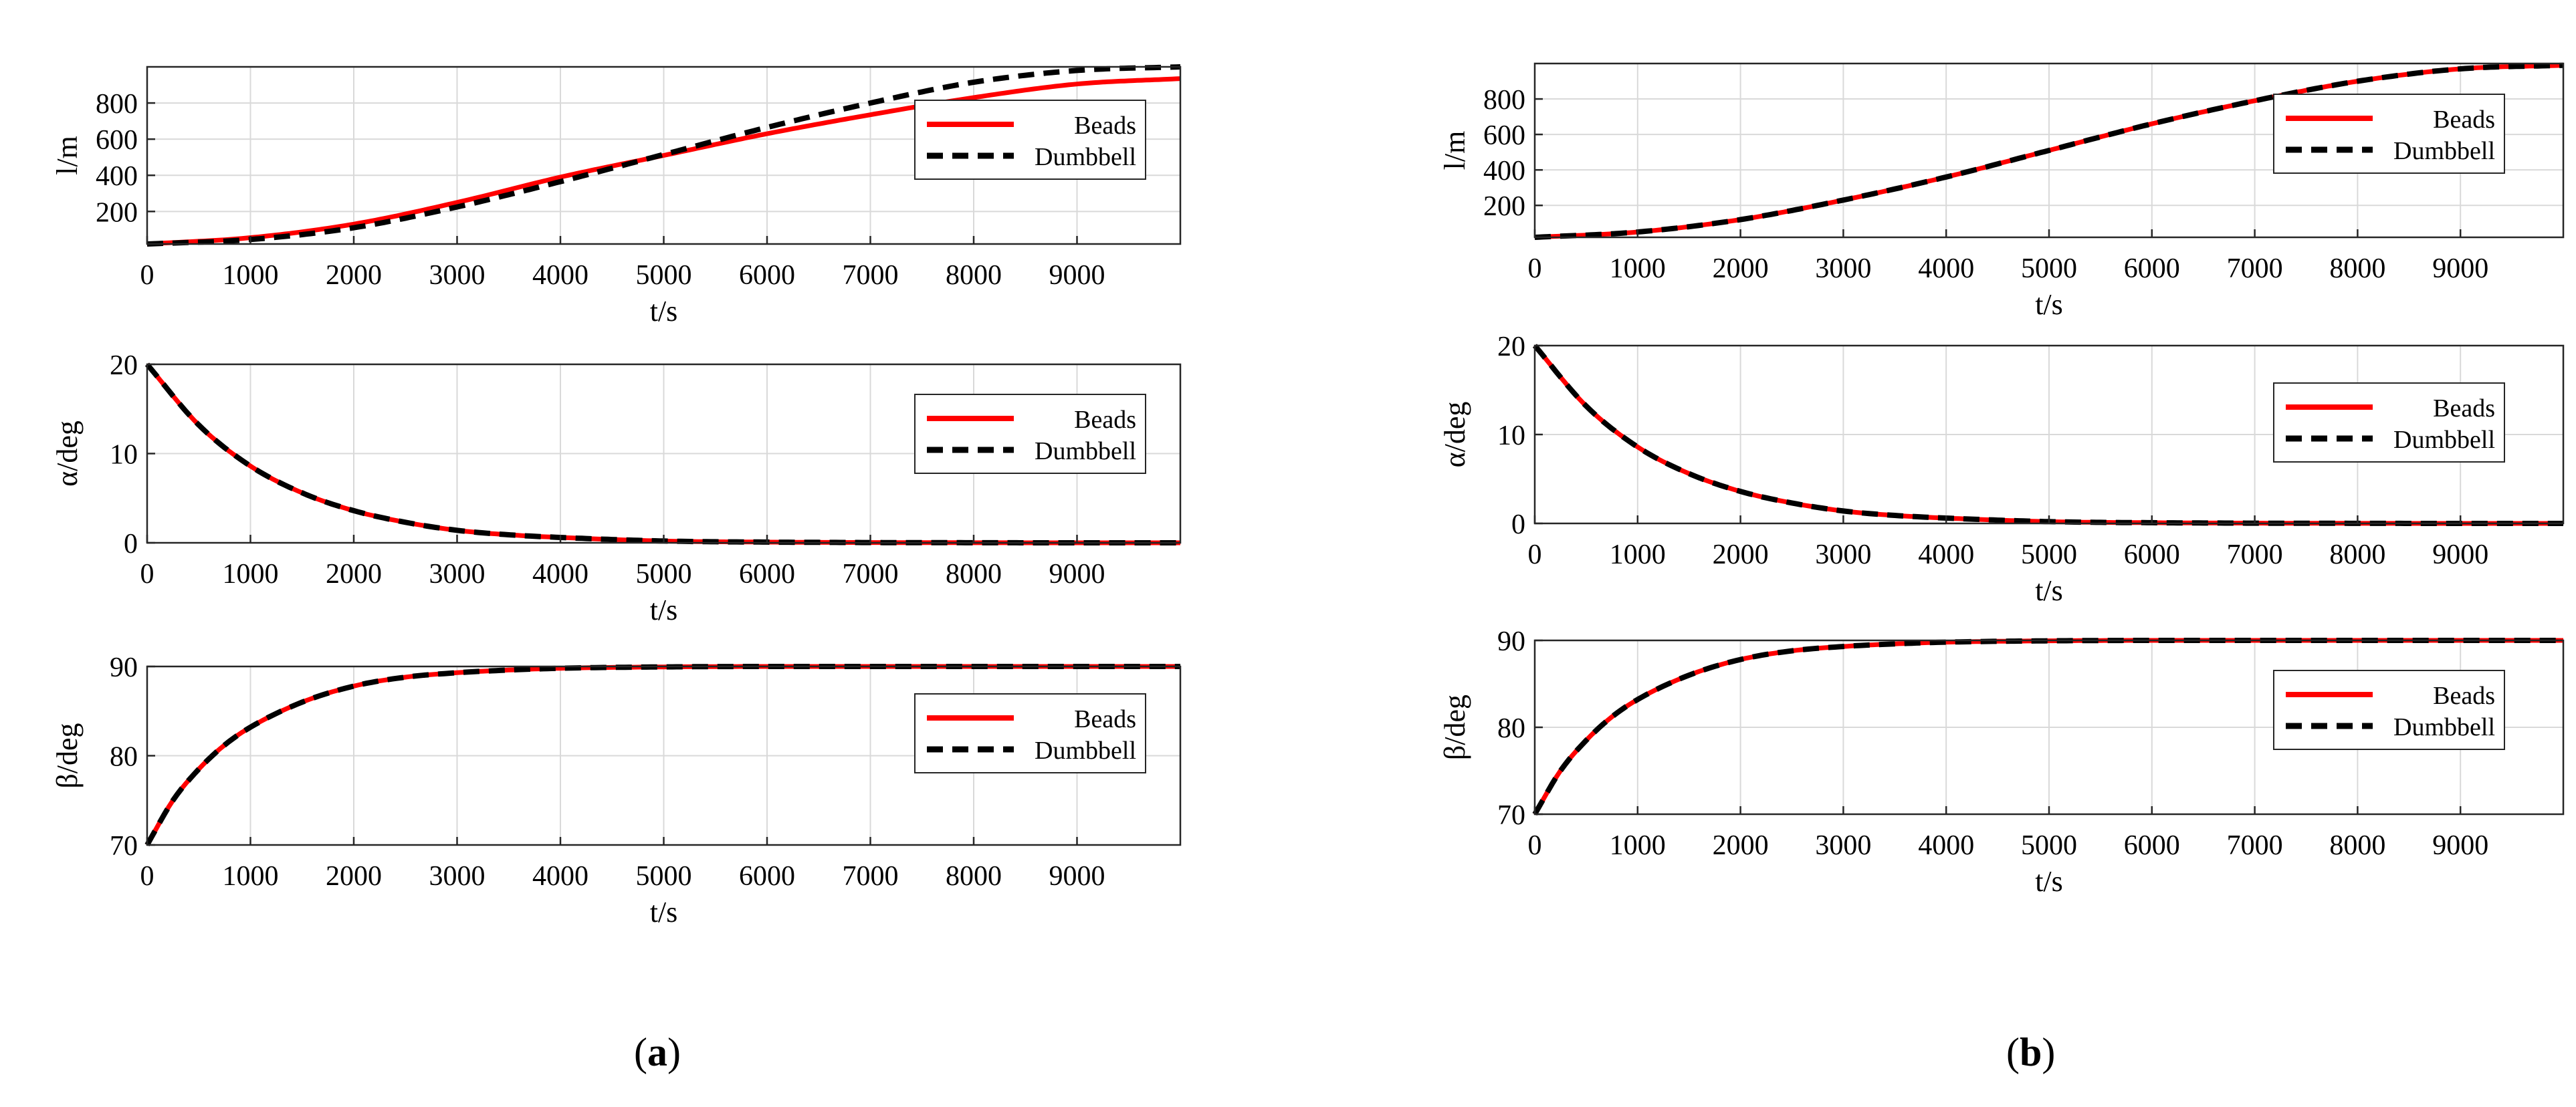  Describe the element at coordinates (1518, 524) in the screenshot. I see `y-tick-label: 0` at that location.